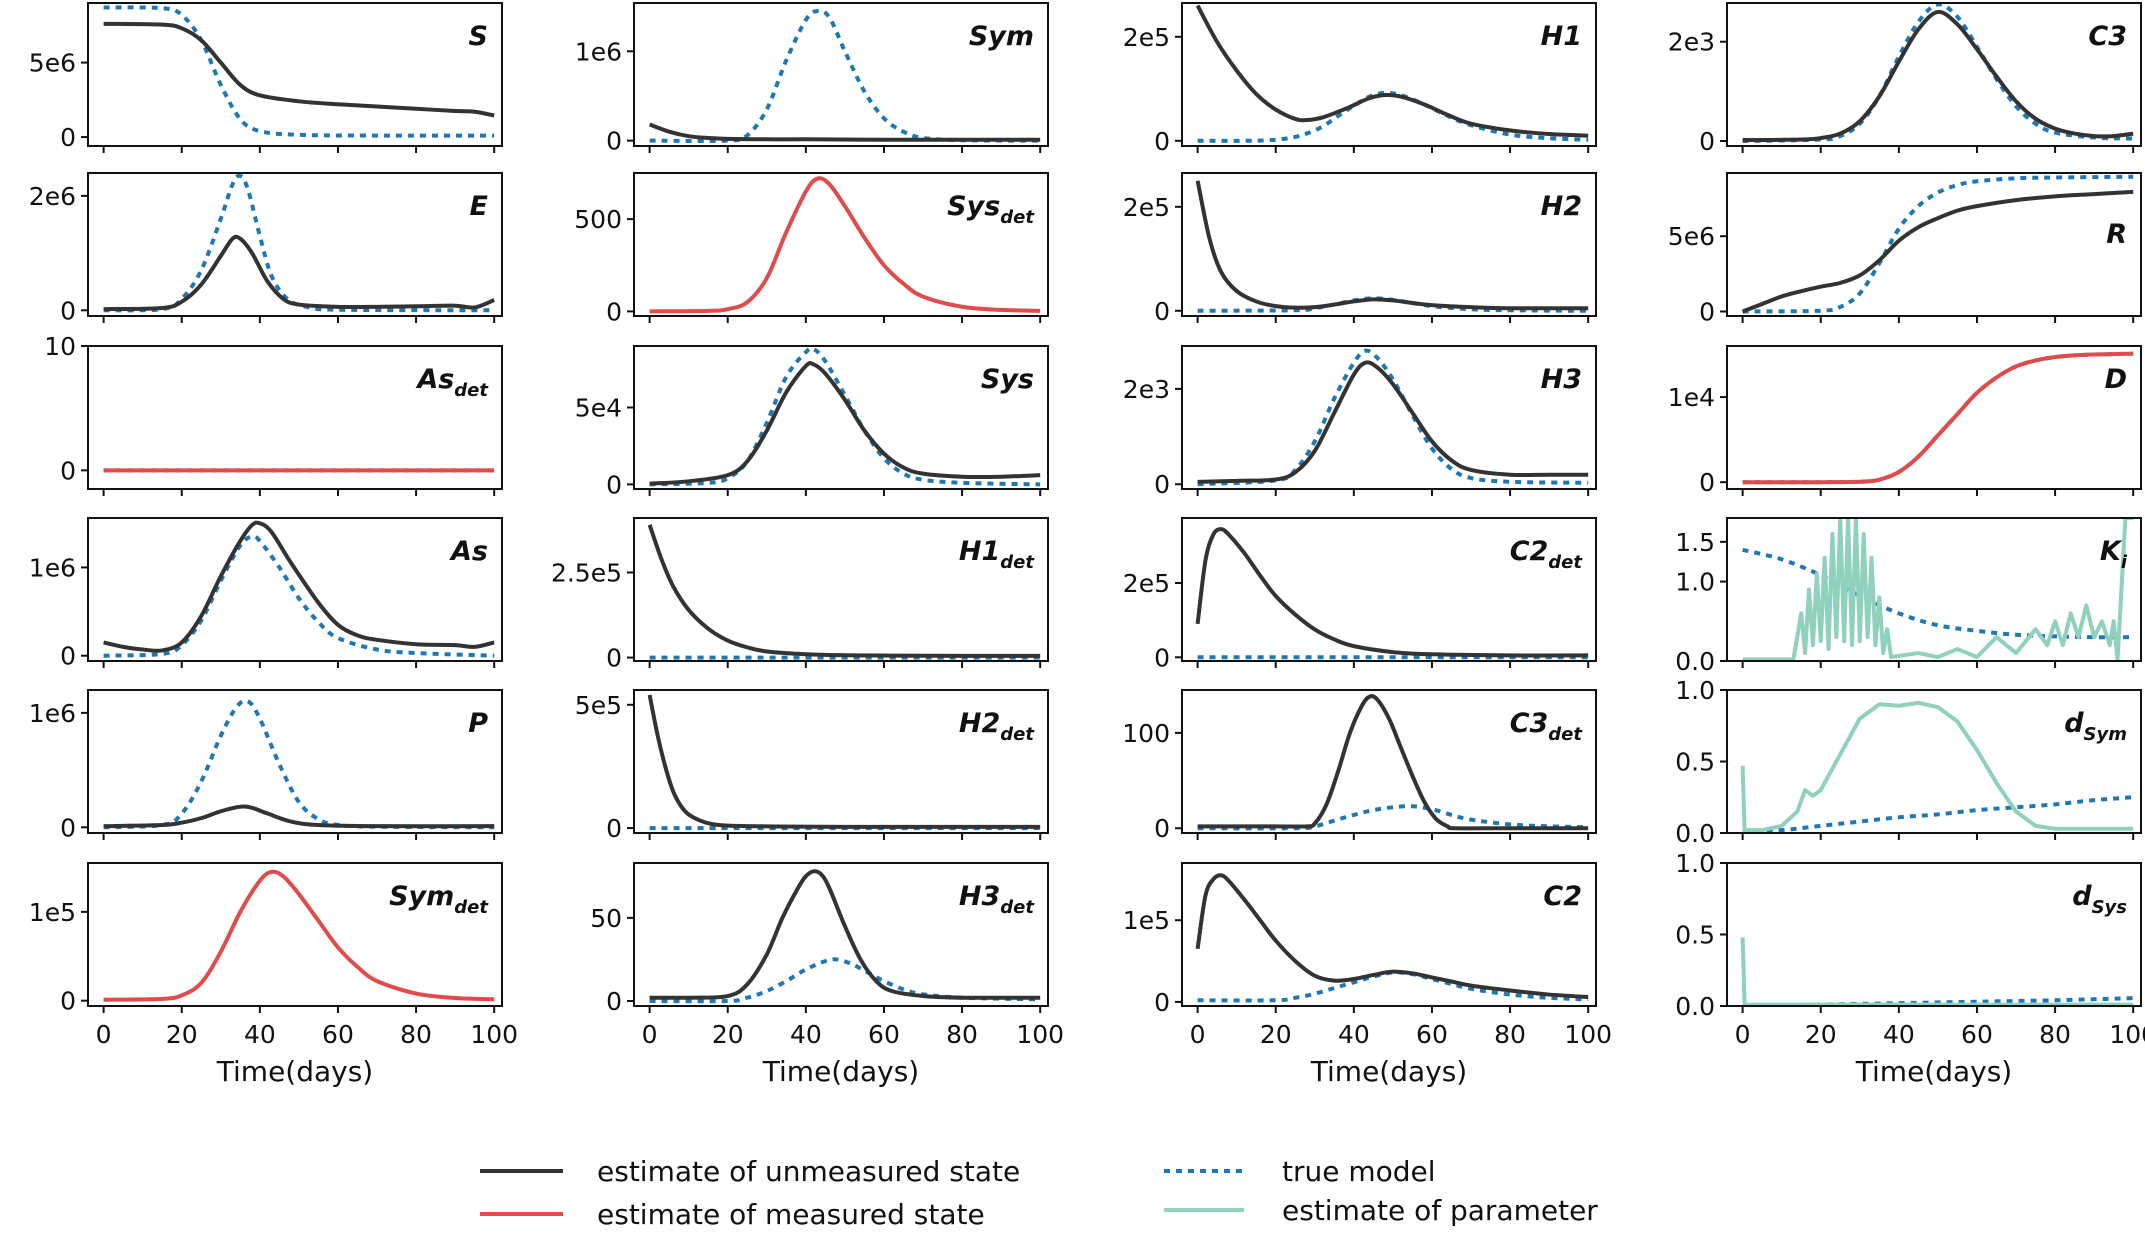 This screenshot has width=2145, height=1237. I want to click on panel-label: H3det, so click(997, 899).